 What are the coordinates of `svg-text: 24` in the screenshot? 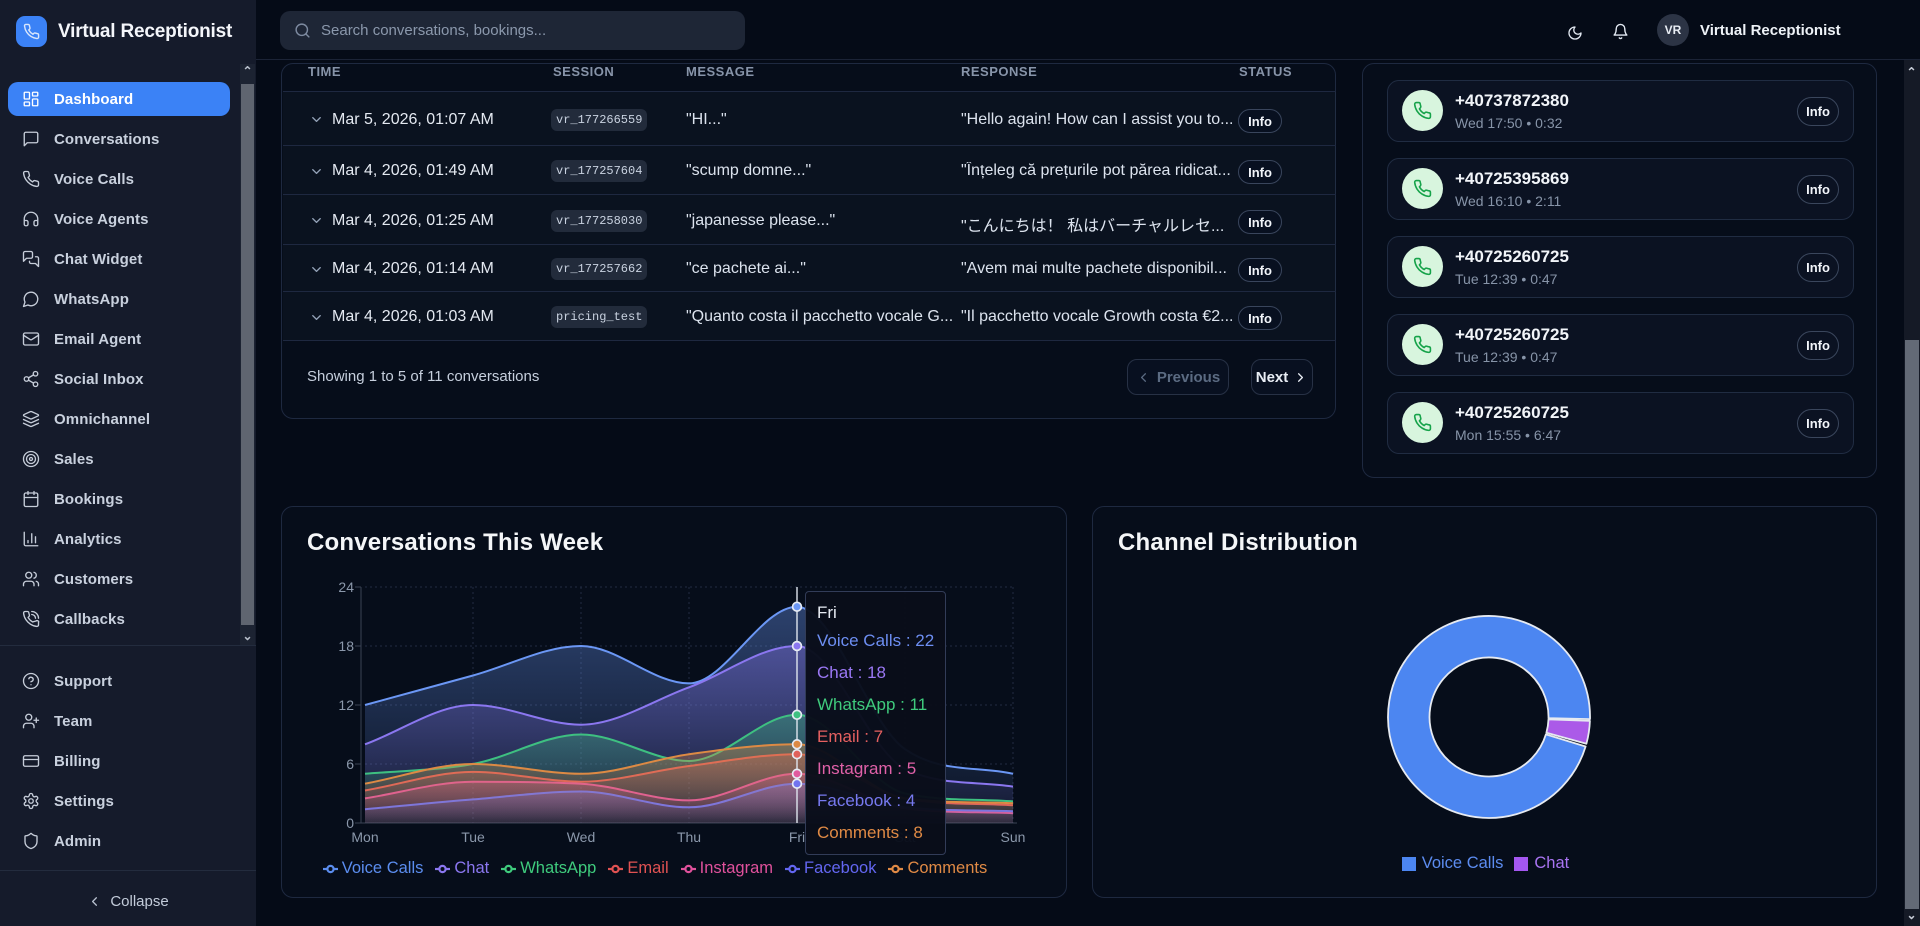 It's located at (346, 587).